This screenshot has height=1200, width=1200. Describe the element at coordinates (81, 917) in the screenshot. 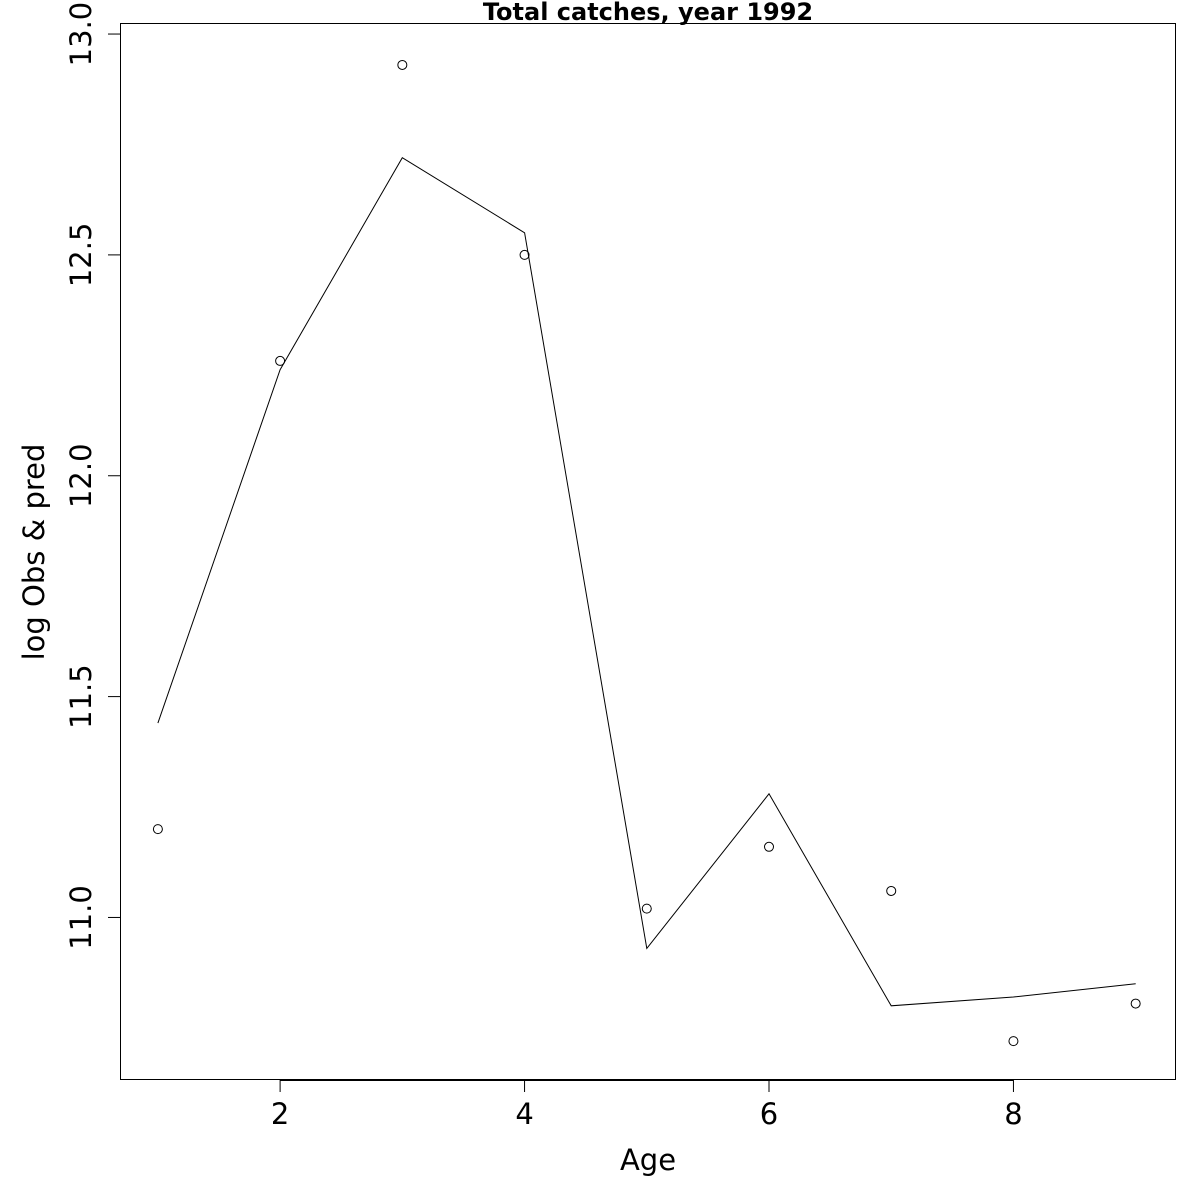

I see `y-tick-label: 11.0` at that location.